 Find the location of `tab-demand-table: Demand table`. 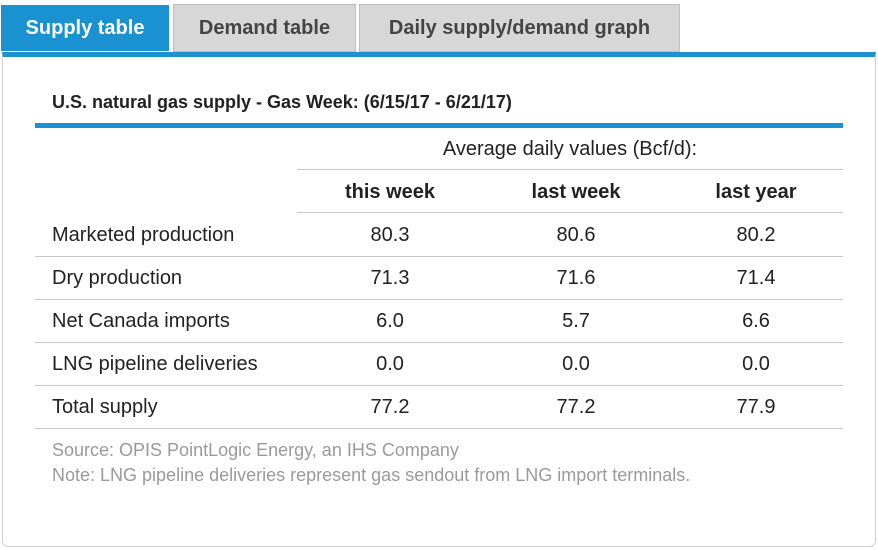

tab-demand-table: Demand table is located at coordinates (264, 28).